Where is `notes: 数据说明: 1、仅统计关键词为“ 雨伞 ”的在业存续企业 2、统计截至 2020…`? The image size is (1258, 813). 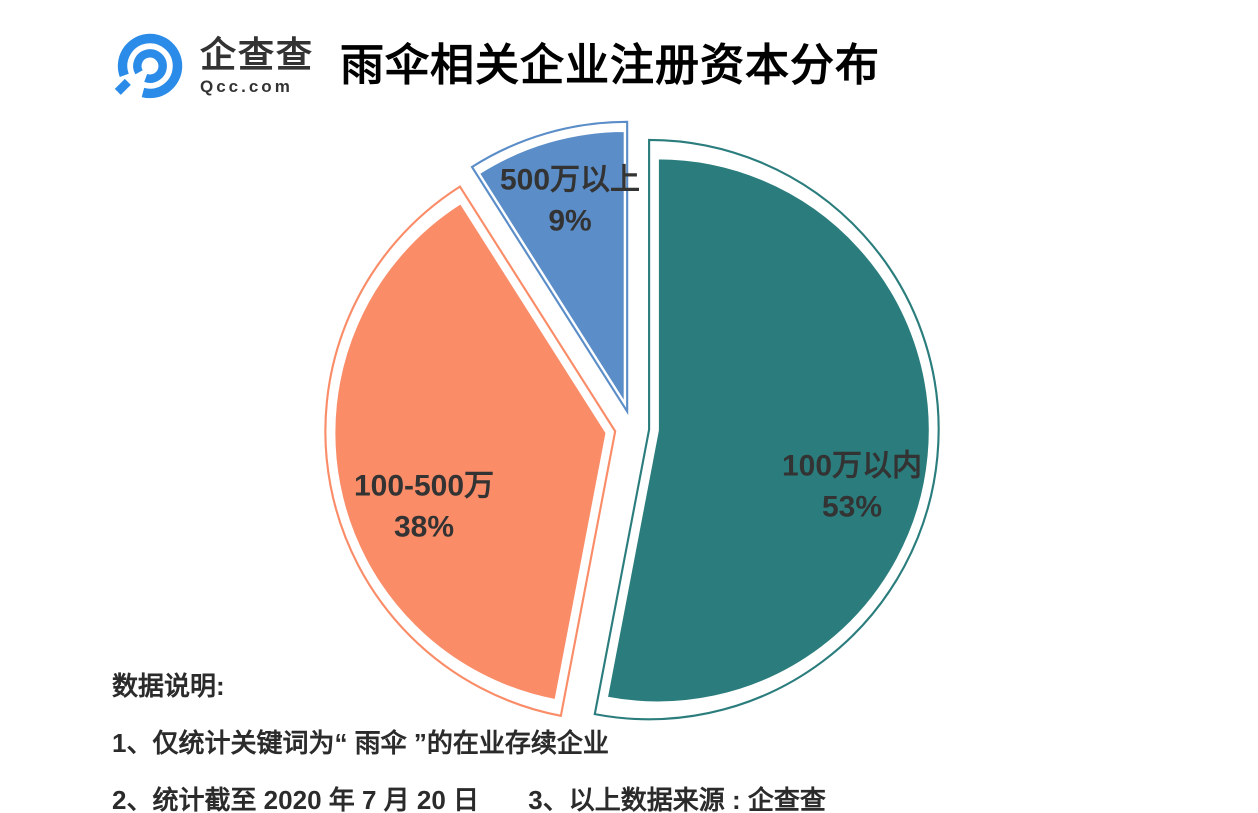 notes: 数据说明: 1、仅统计关键词为“ 雨伞 ”的在业存续企业 2、统计截至 2020… is located at coordinates (469, 739).